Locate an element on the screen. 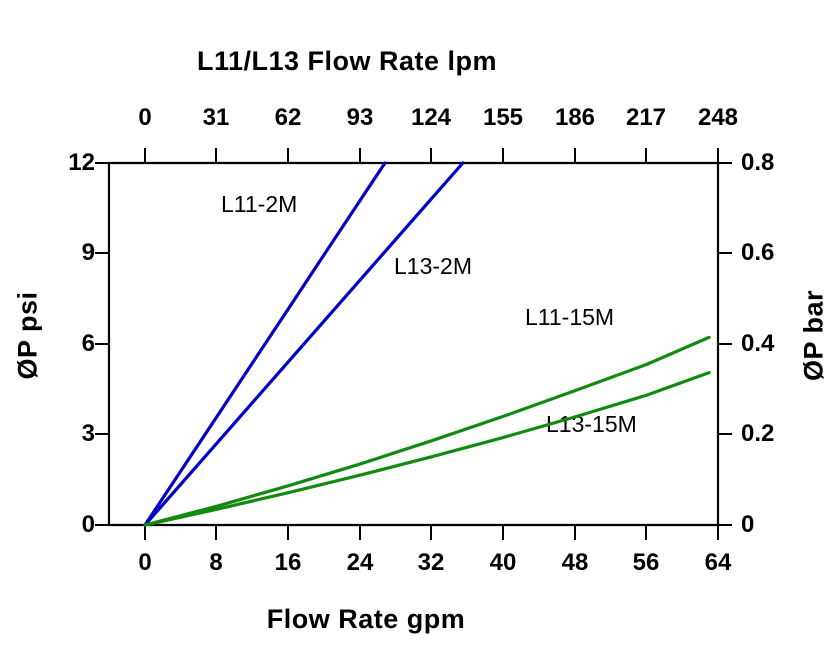 This screenshot has width=832, height=648. right-tick-label-4: 0.8 is located at coordinates (758, 162).